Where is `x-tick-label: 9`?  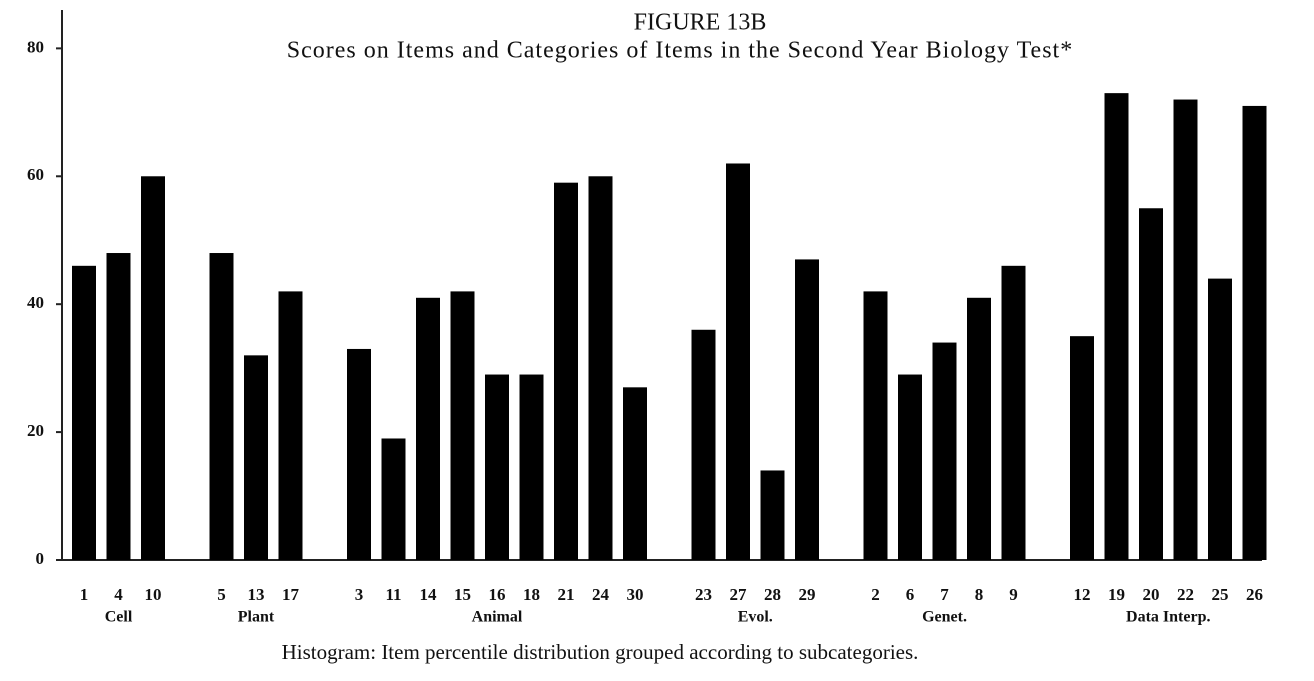
x-tick-label: 9 is located at coordinates (1013, 594).